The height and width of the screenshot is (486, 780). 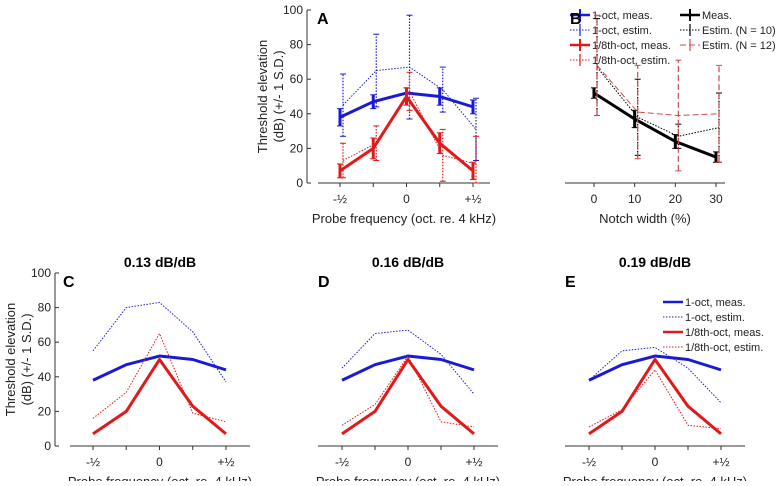 I want to click on panel-label: A, so click(x=323, y=19).